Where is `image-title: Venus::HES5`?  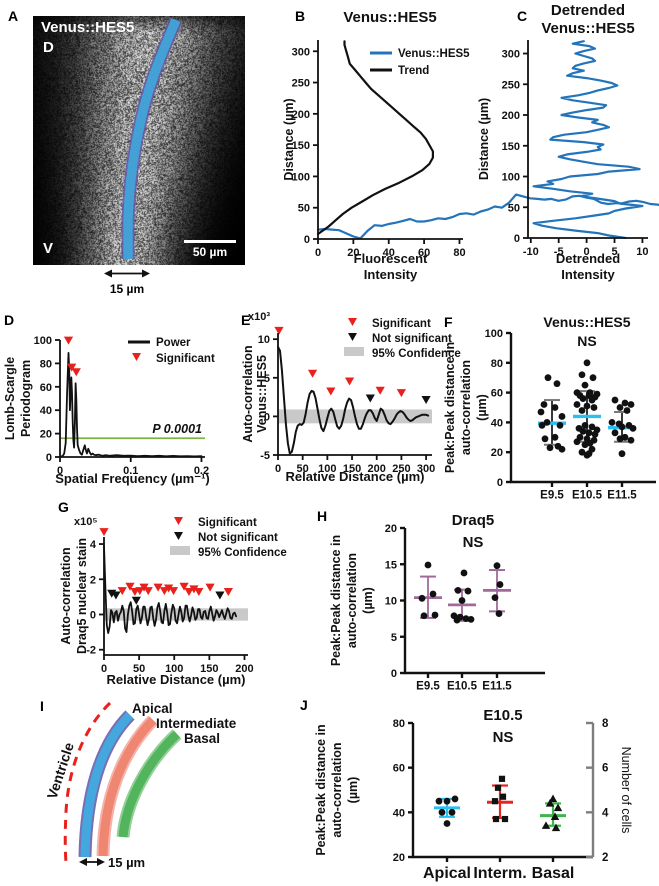
image-title: Venus::HES5 is located at coordinates (88, 27).